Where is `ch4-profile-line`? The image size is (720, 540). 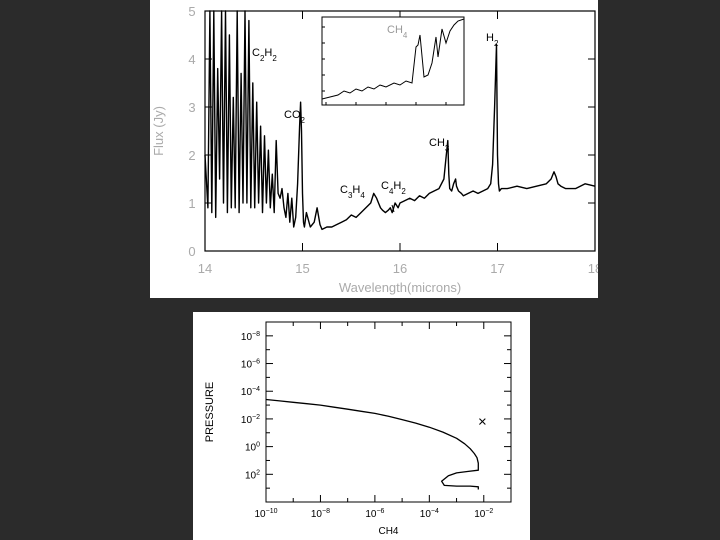 ch4-profile-line is located at coordinates (372, 444).